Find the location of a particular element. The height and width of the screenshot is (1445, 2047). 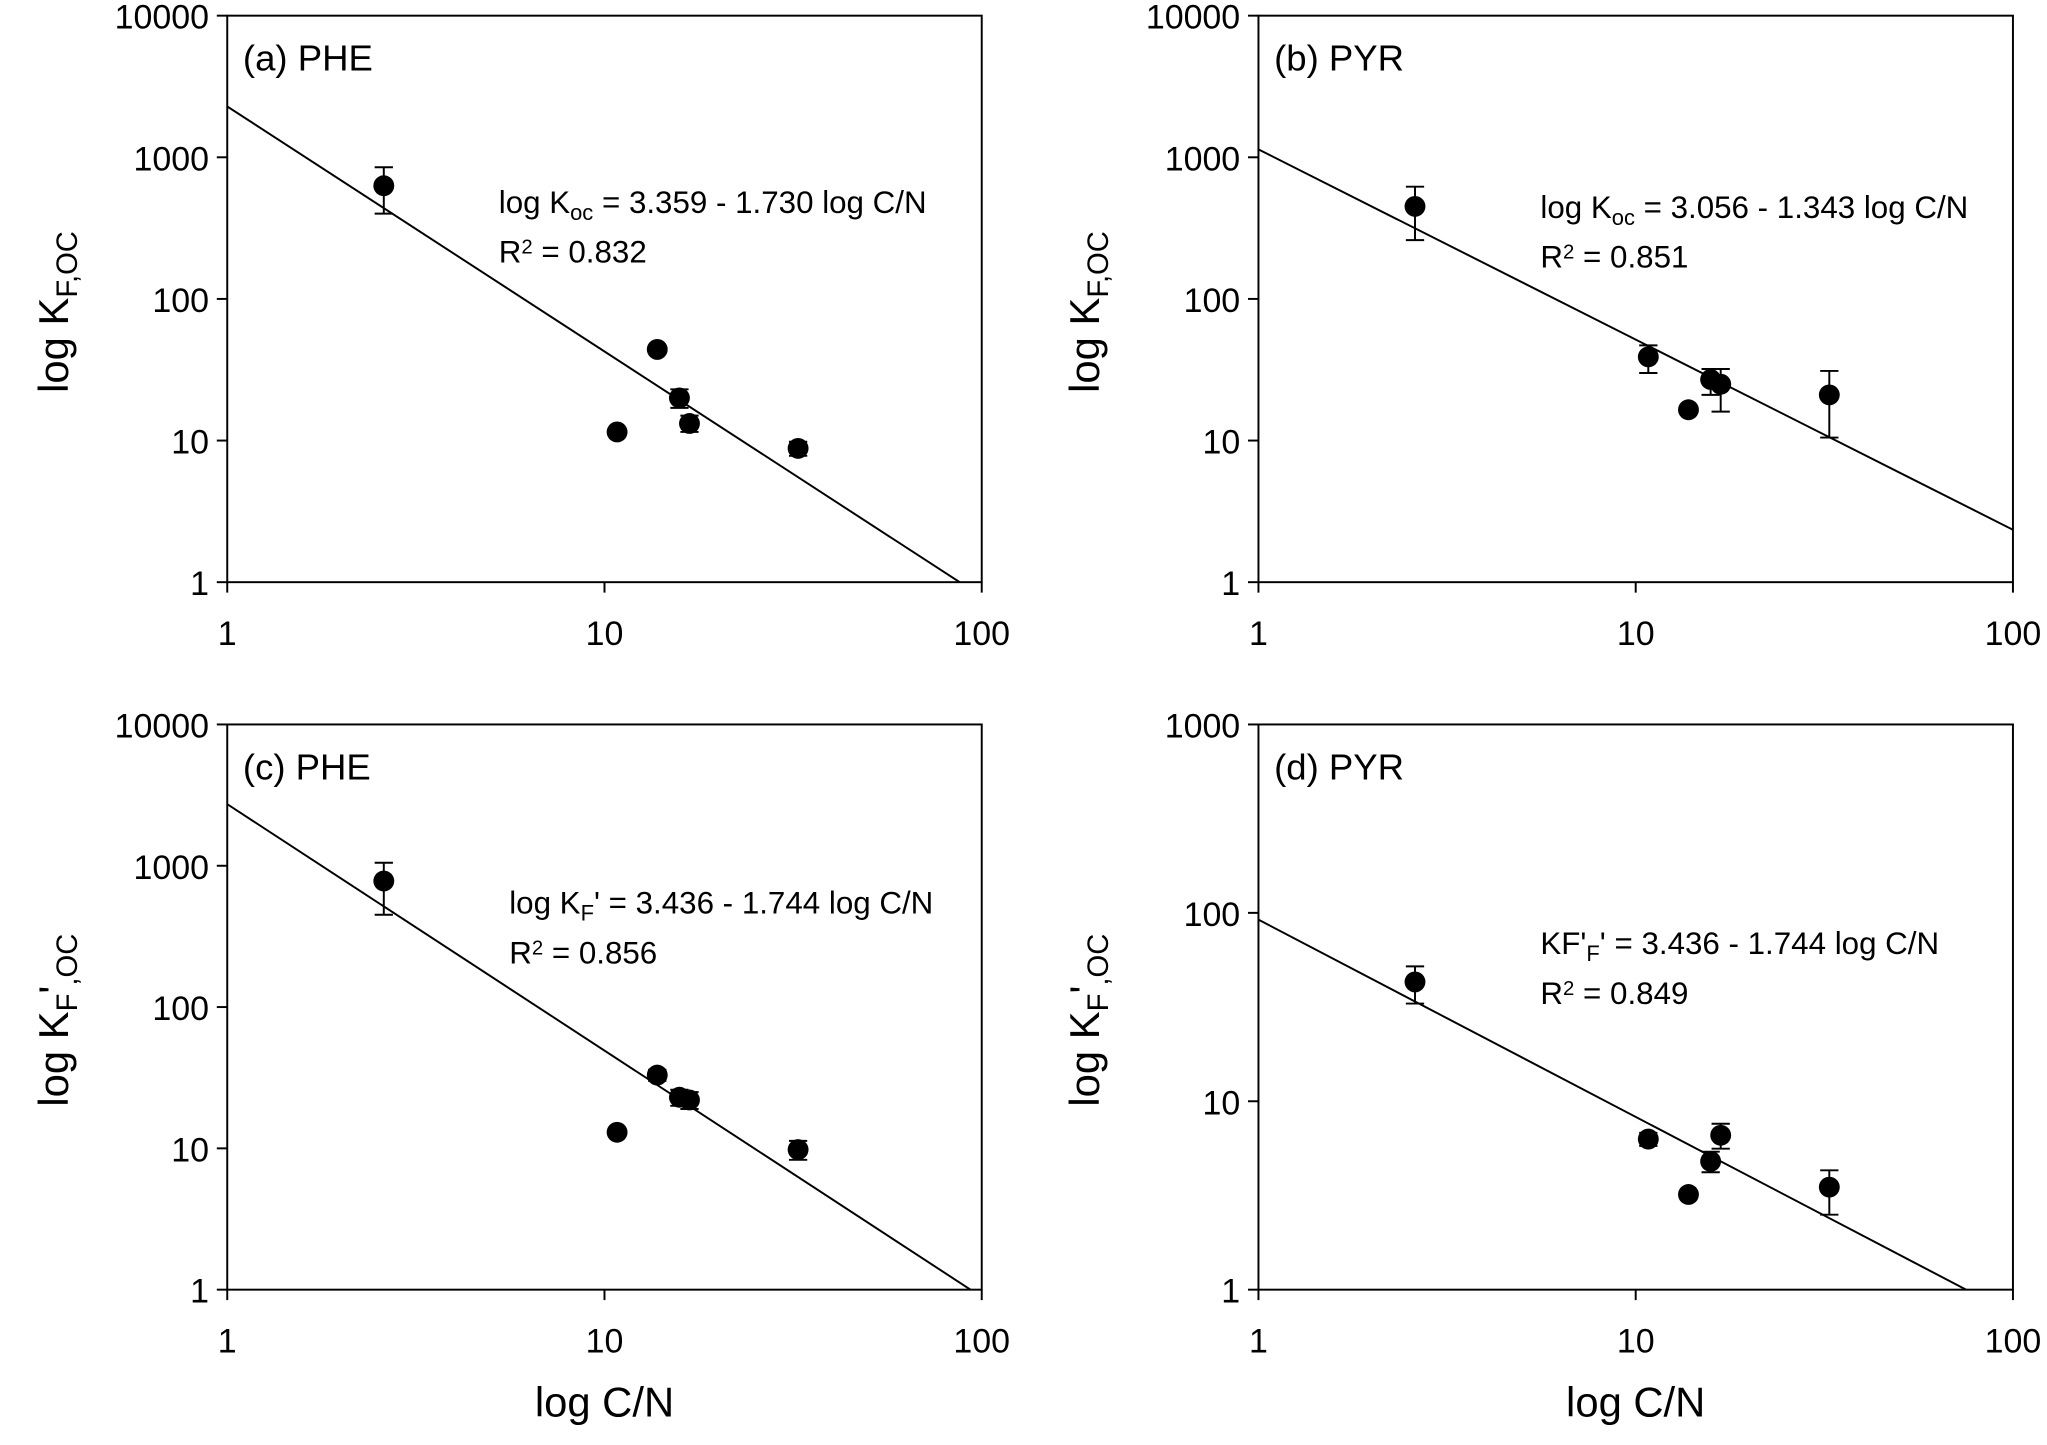

regression-equation: log KF' = 3.436 - 1.744 log C/N is located at coordinates (721, 906).